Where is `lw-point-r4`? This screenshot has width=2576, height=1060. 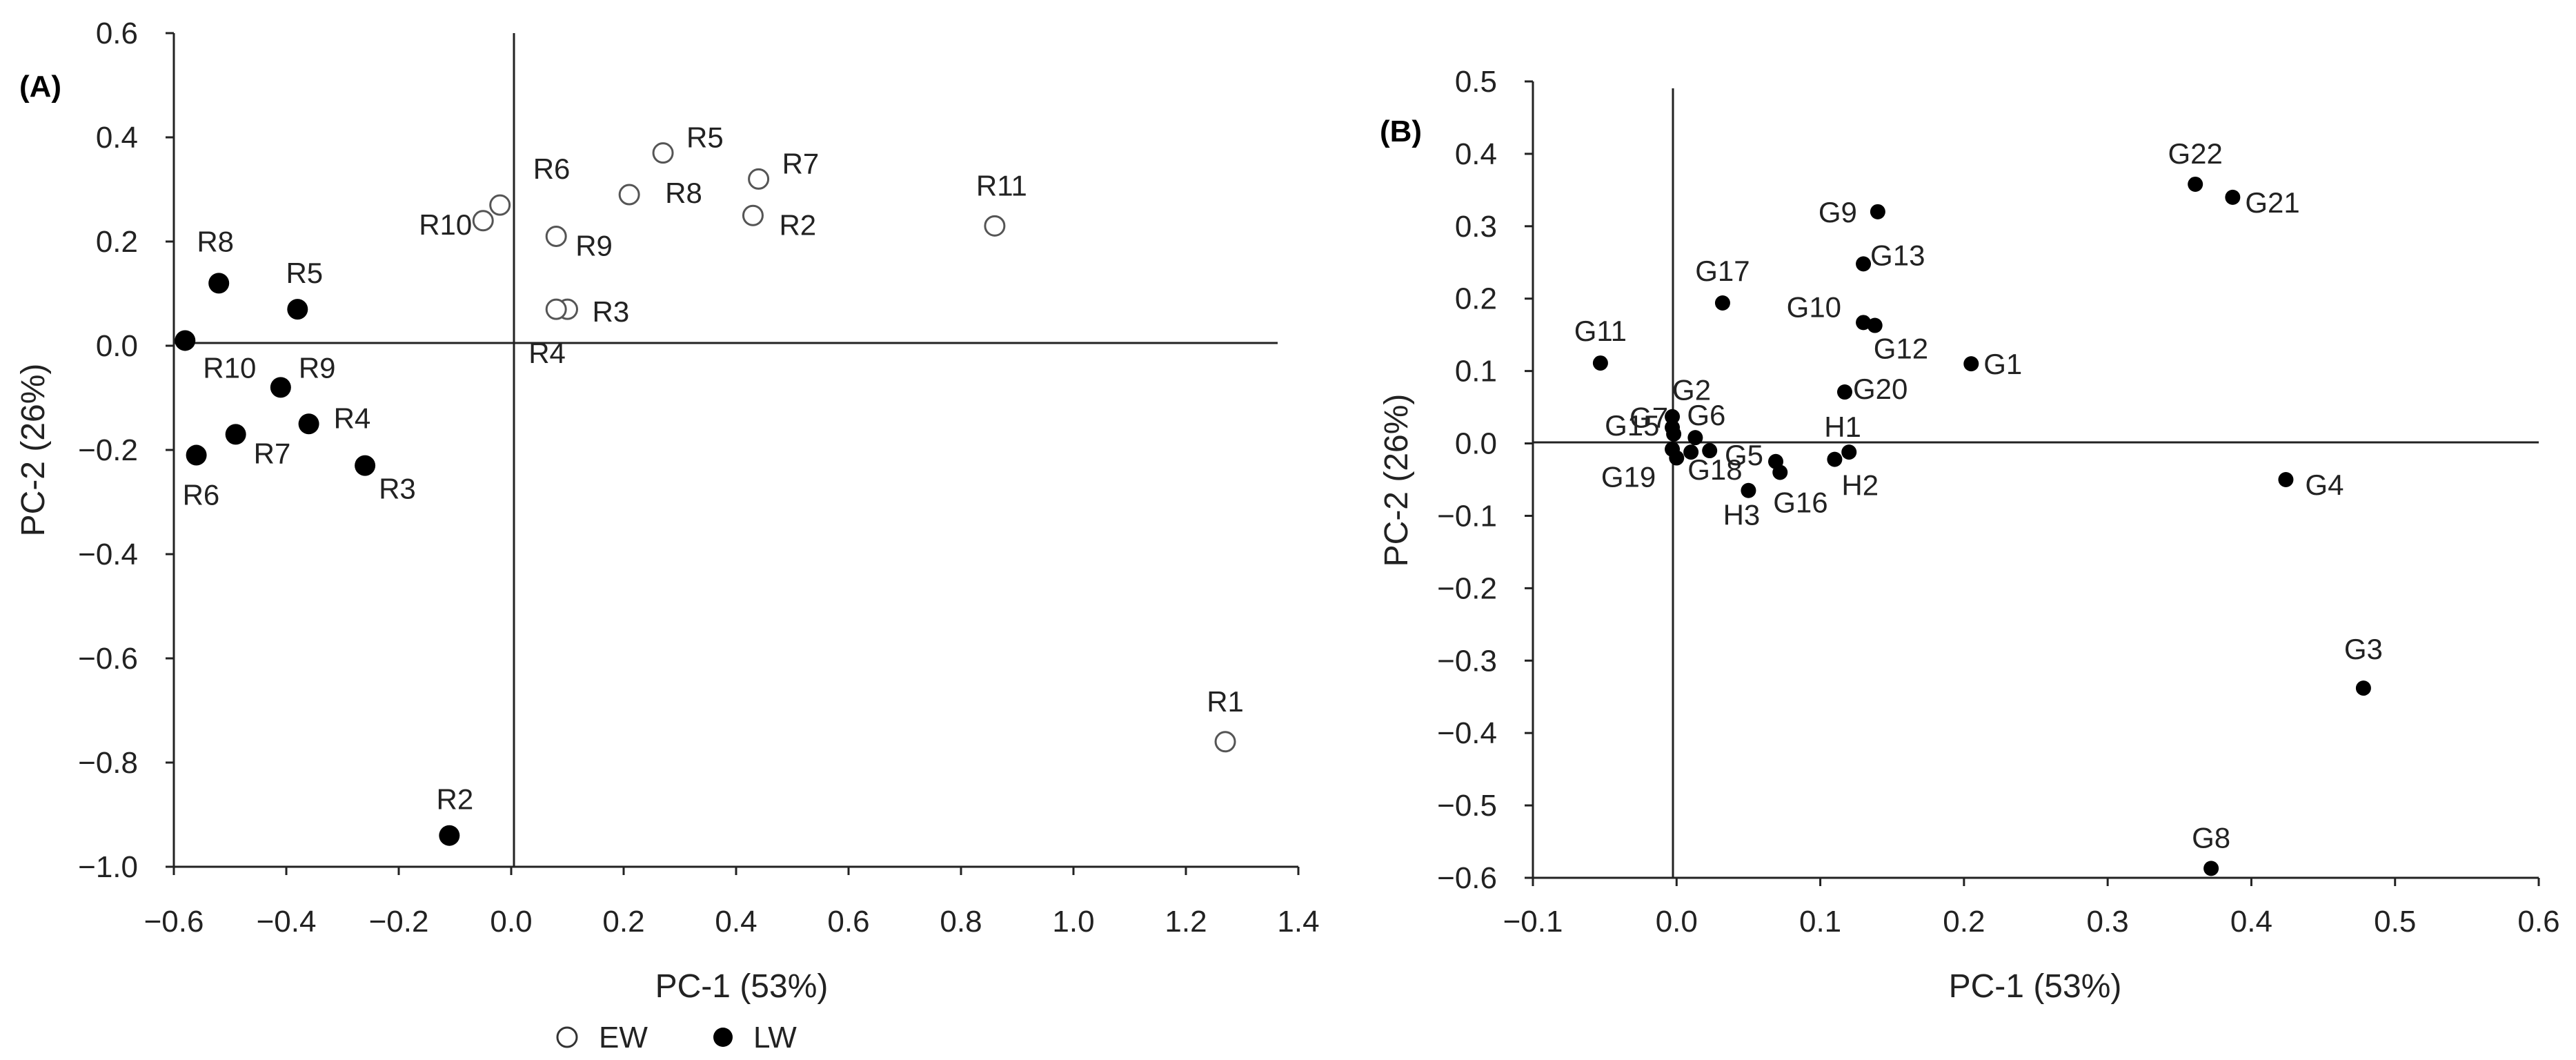 lw-point-r4 is located at coordinates (308, 424).